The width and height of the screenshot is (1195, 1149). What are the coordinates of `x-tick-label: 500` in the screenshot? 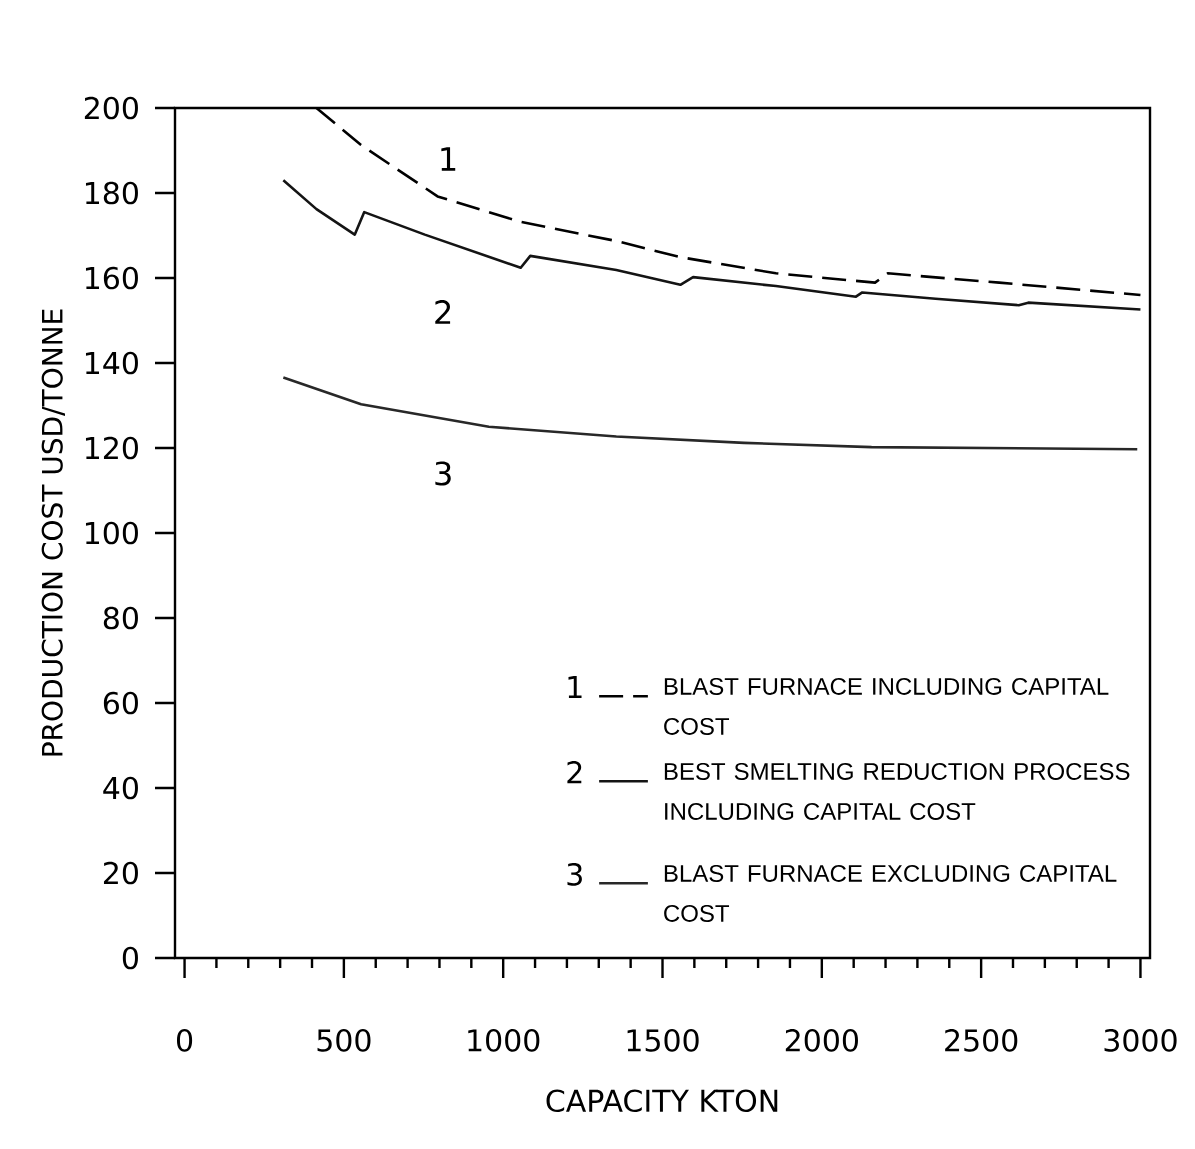 It's located at (344, 1040).